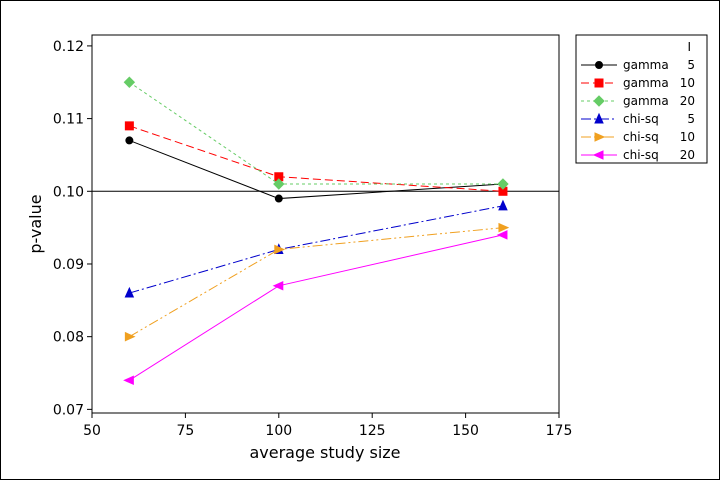 Image resolution: width=720 pixels, height=483 pixels. Describe the element at coordinates (68, 338) in the screenshot. I see `y-tick-label: 0.08` at that location.